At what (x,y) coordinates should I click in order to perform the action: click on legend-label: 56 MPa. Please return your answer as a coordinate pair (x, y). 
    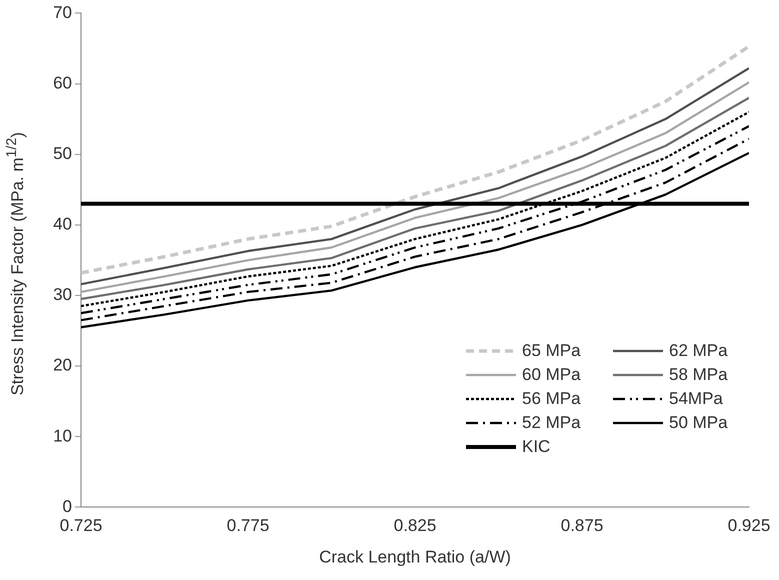
    Looking at the image, I should click on (551, 399).